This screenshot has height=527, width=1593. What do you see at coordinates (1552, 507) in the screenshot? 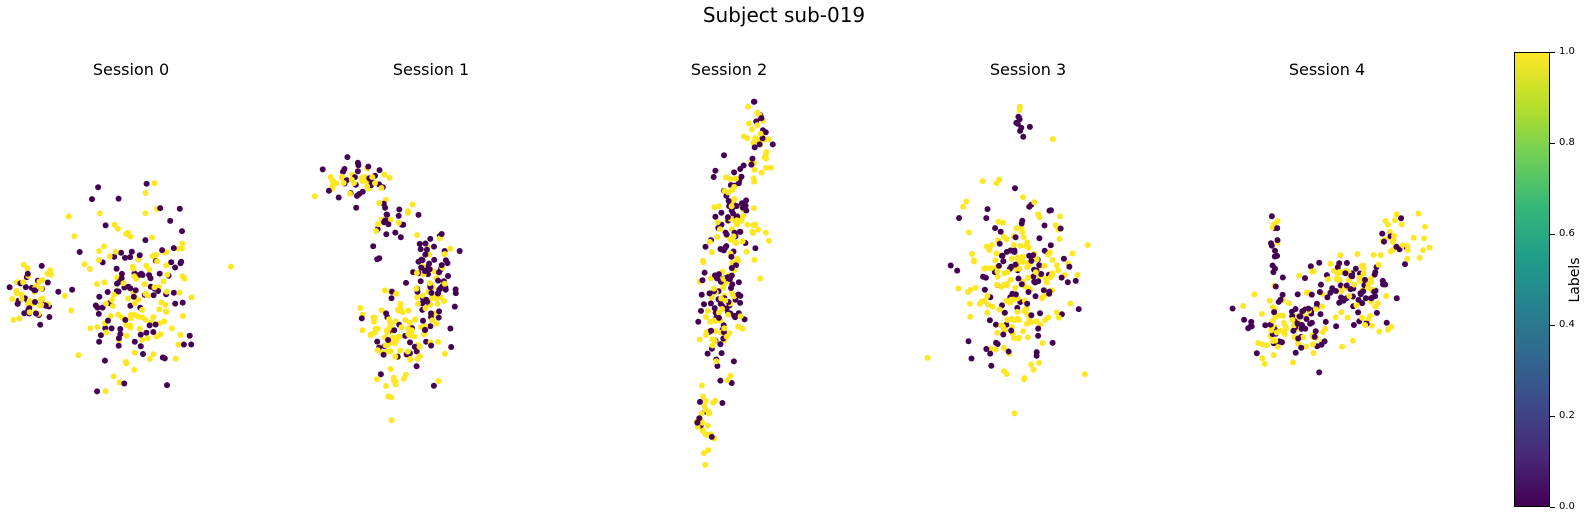
I see `colorbar-tick` at bounding box center [1552, 507].